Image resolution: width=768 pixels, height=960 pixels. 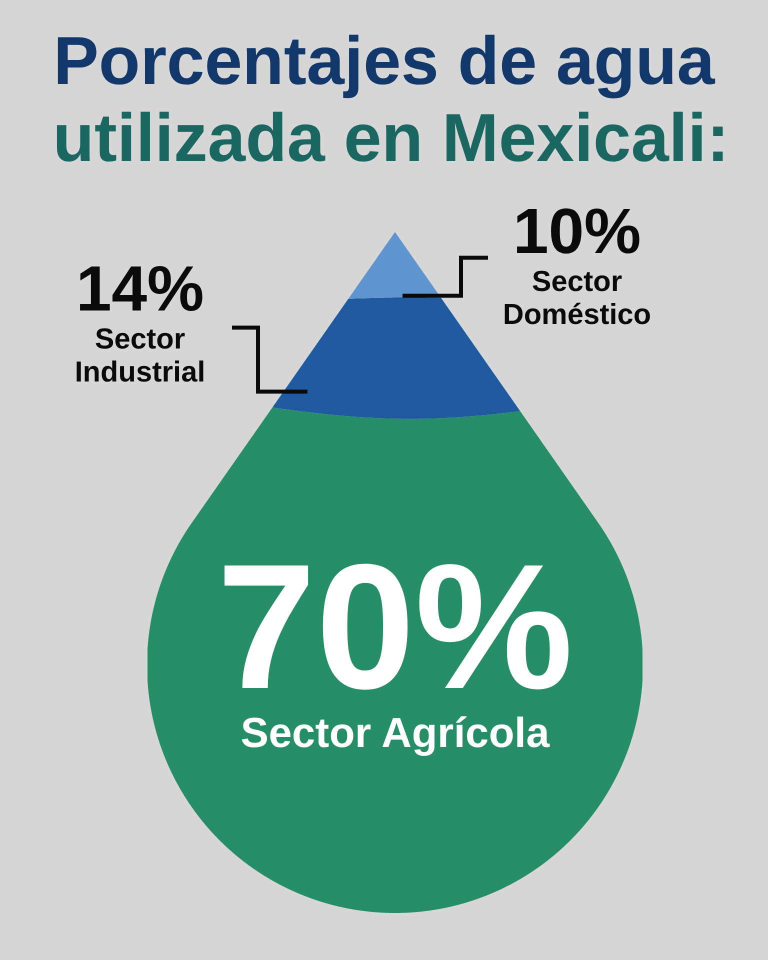 I want to click on text: utilizada en Mexicali:, so click(x=391, y=138).